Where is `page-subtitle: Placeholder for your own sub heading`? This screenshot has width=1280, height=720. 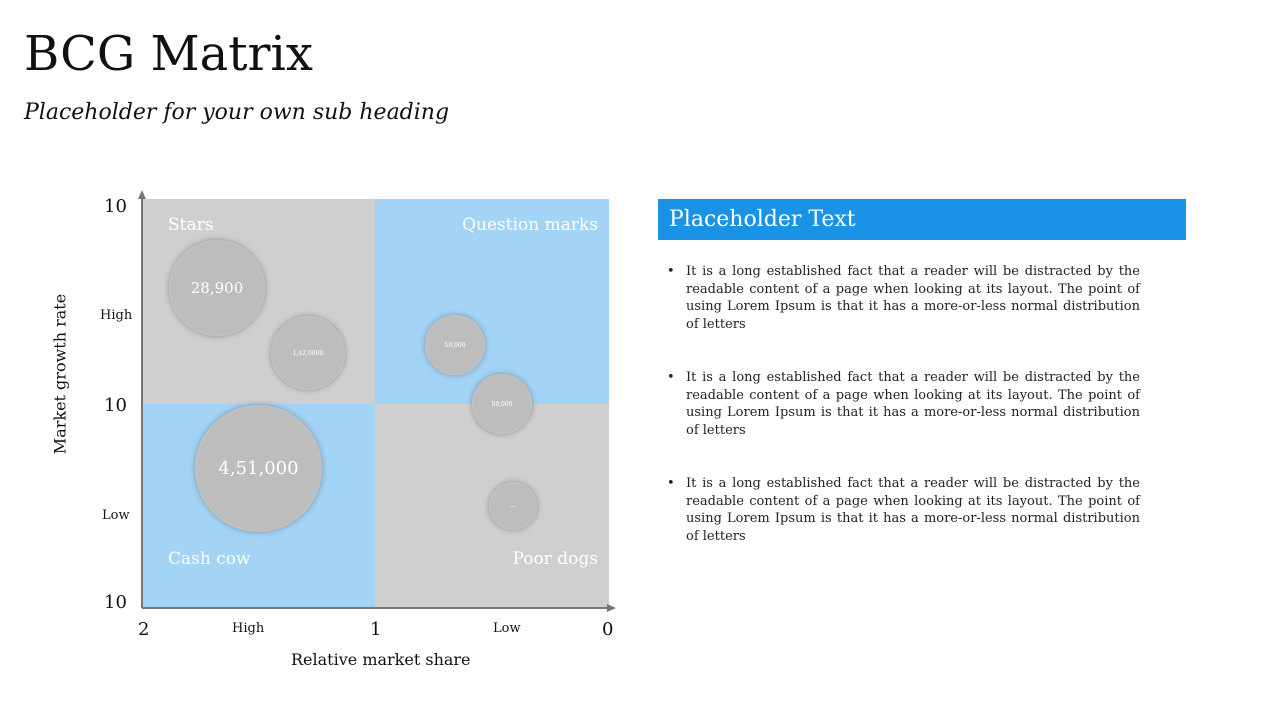 page-subtitle: Placeholder for your own sub heading is located at coordinates (237, 112).